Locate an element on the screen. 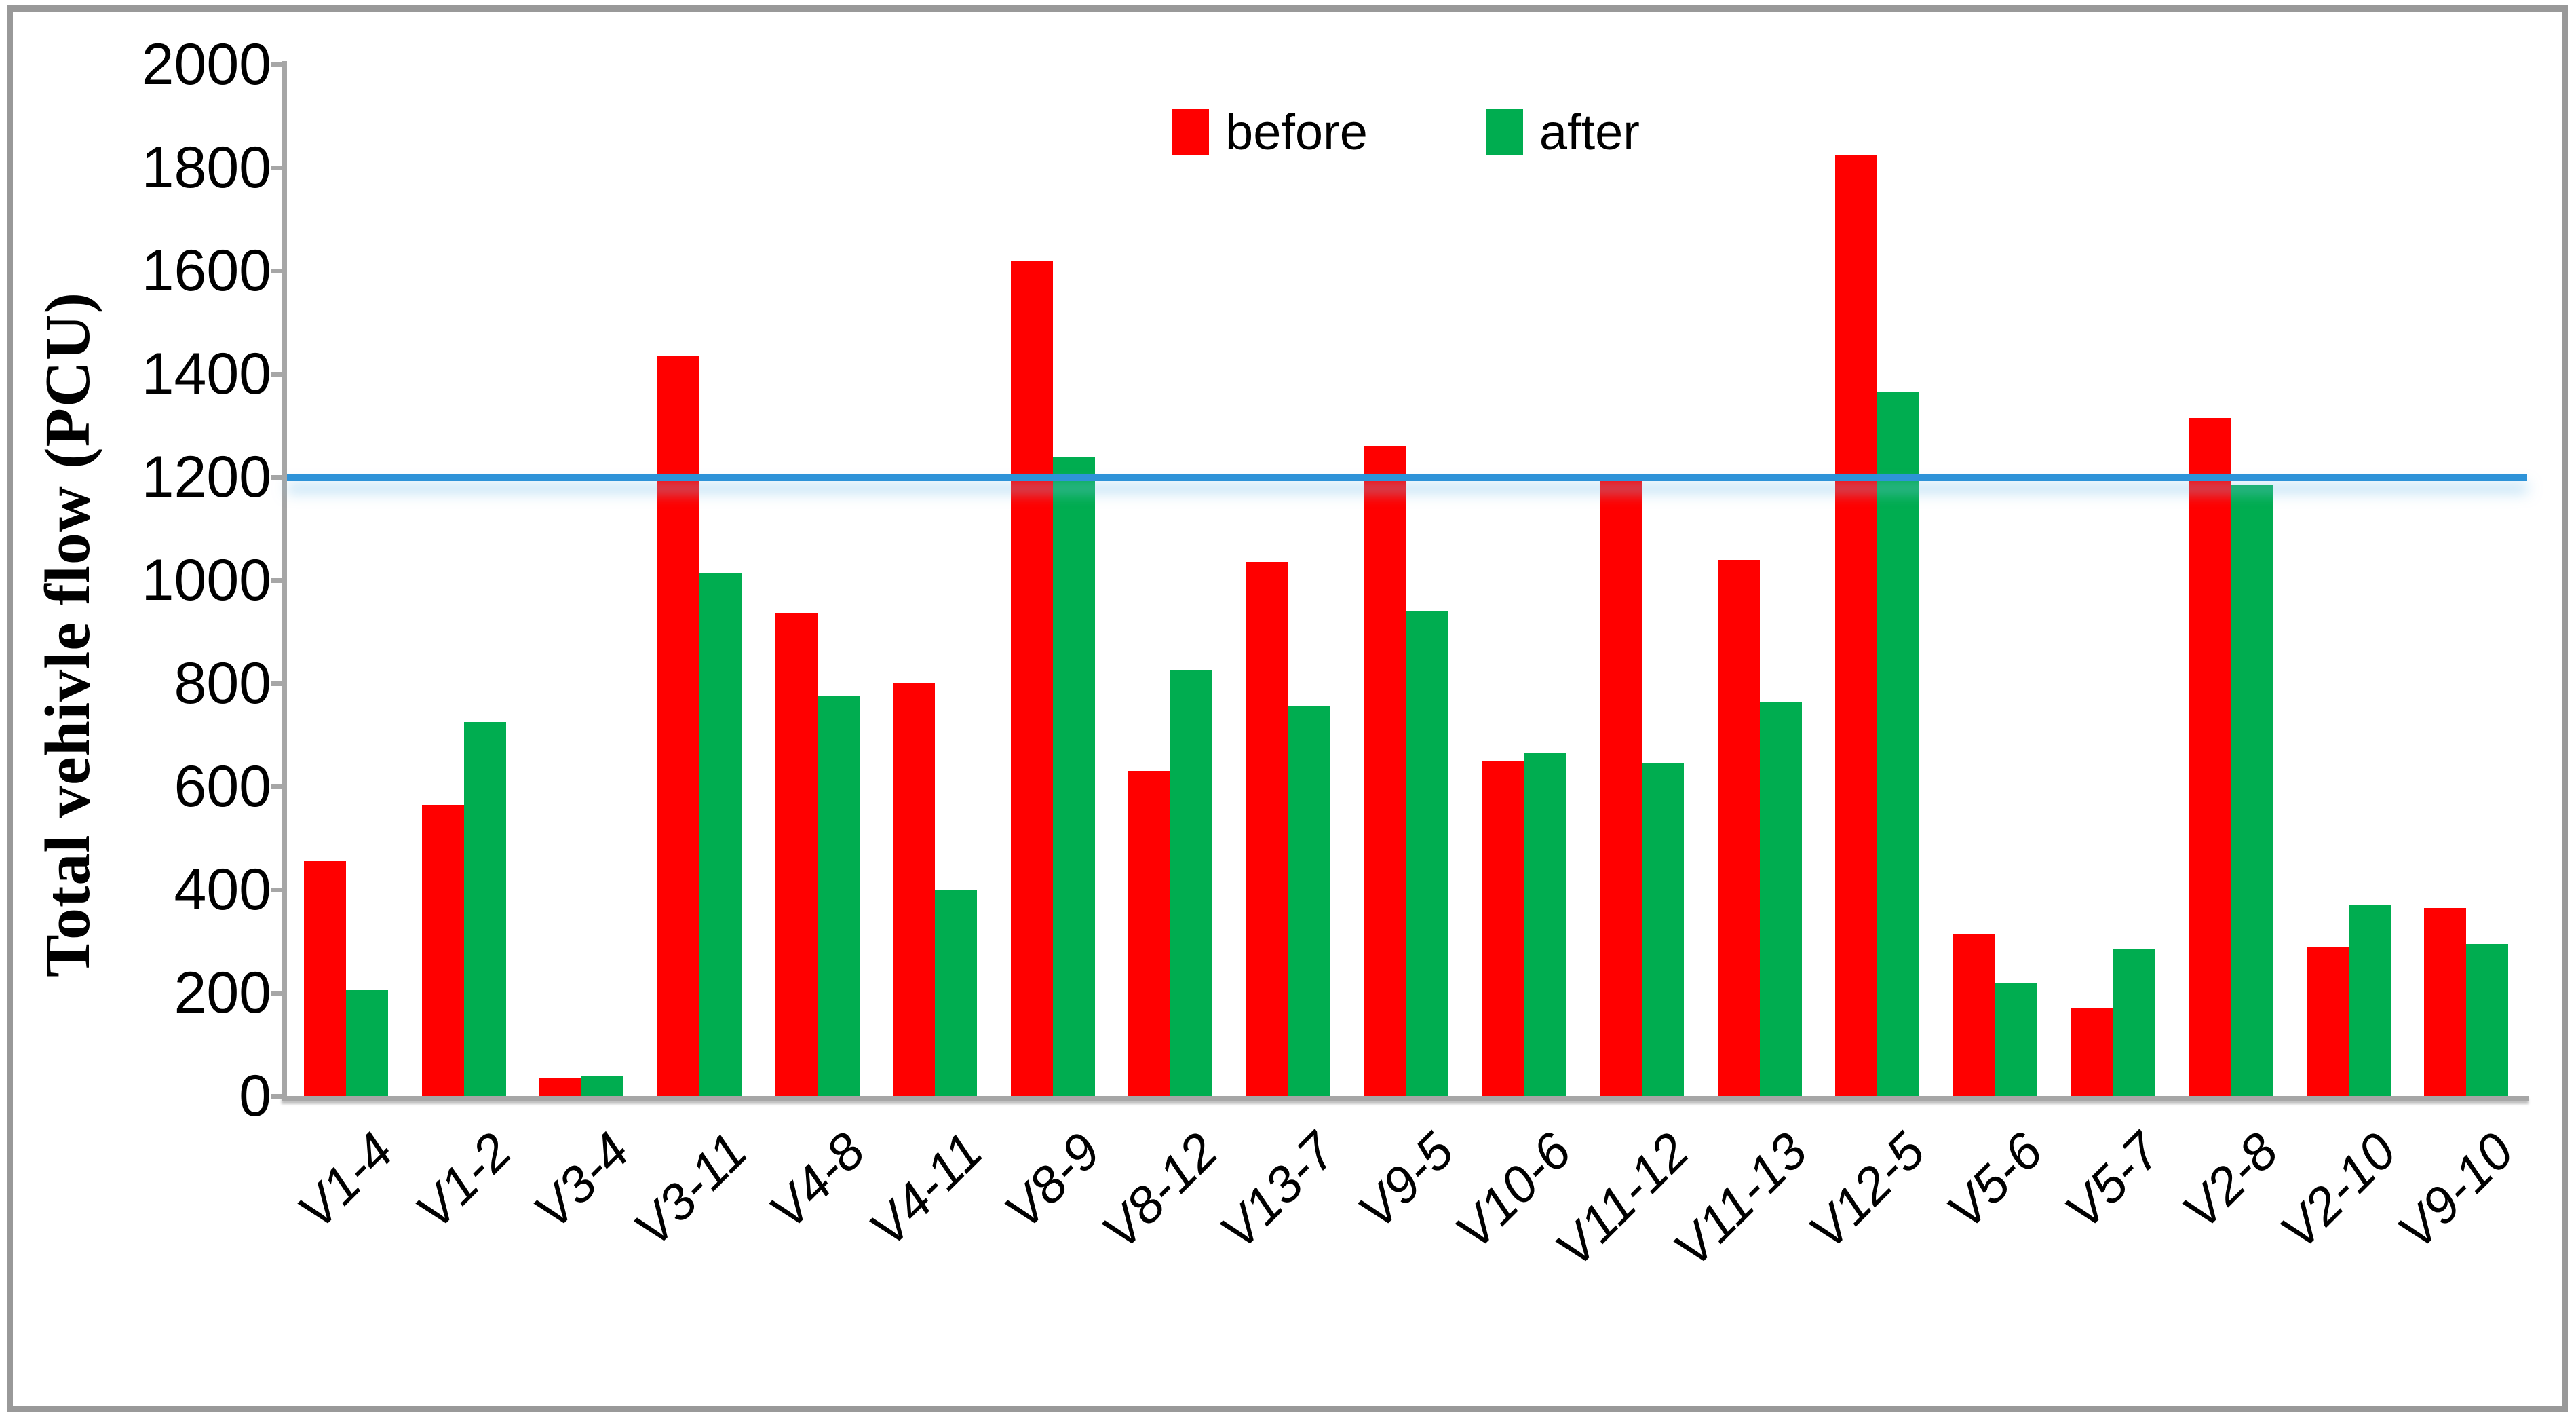  y-axis-tick-label-400: 400 is located at coordinates (223, 889).